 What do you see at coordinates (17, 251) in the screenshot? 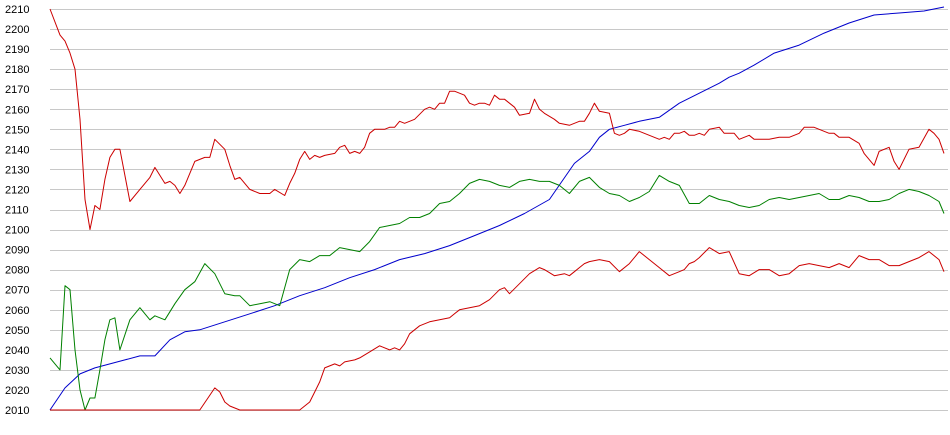
I see `y-tick-label: 2090` at bounding box center [17, 251].